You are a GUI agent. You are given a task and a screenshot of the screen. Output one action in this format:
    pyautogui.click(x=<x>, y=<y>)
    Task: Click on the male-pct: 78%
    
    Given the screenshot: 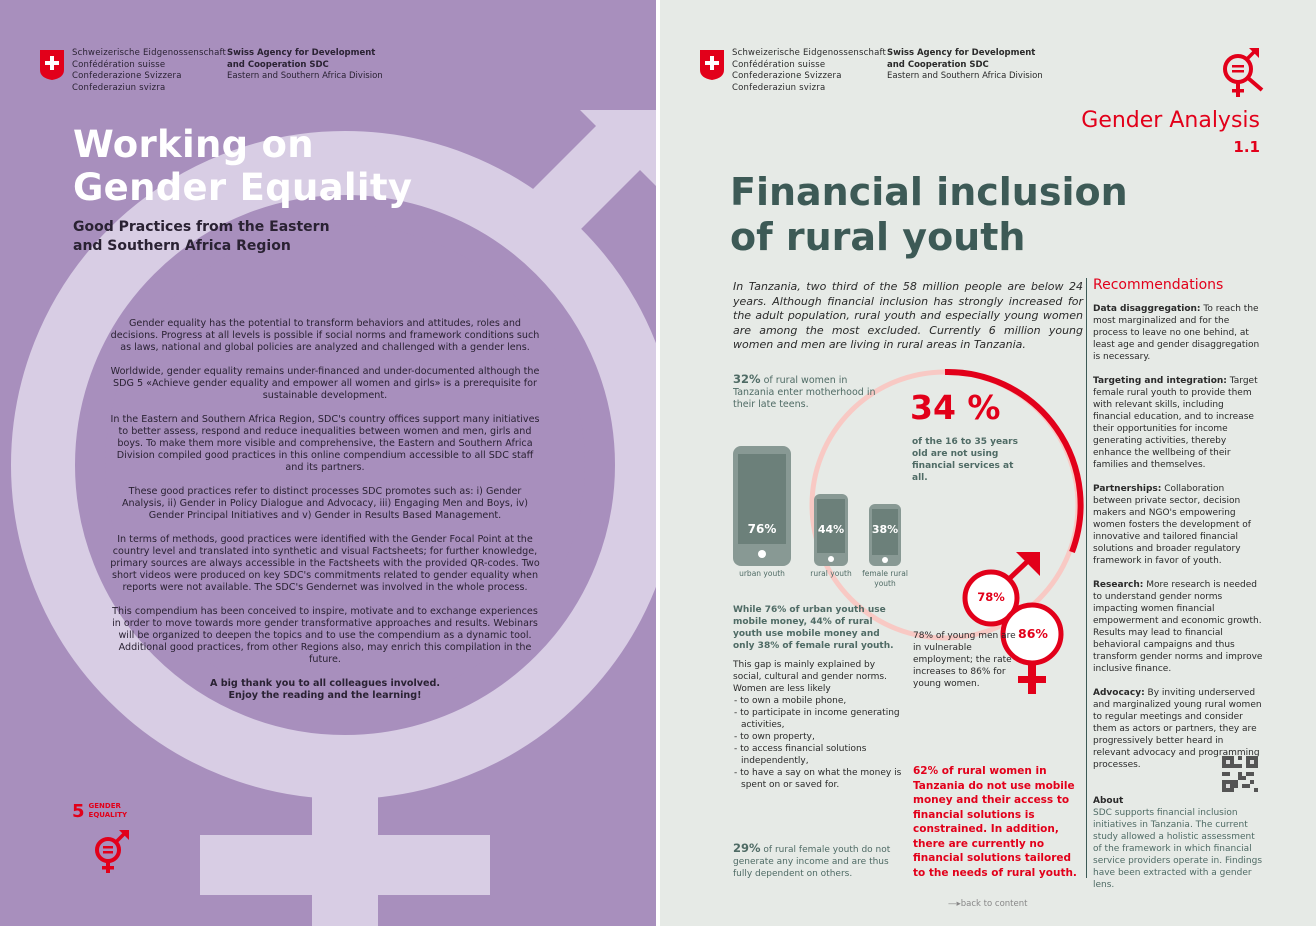 What is the action you would take?
    pyautogui.click(x=991, y=597)
    